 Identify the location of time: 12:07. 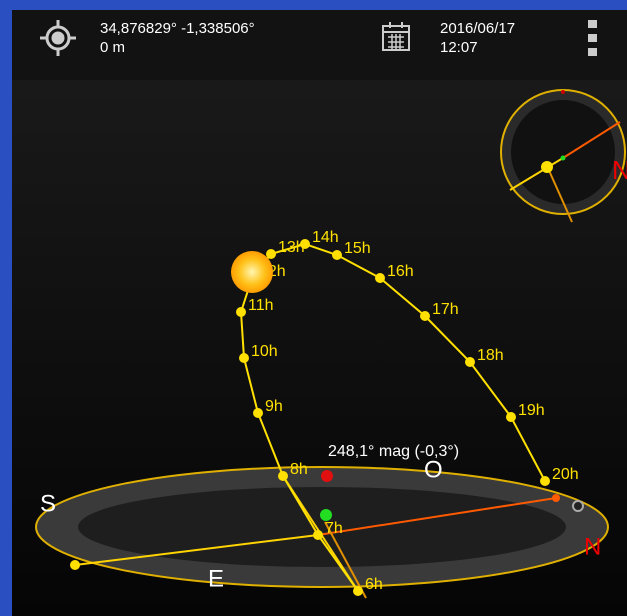
(459, 47).